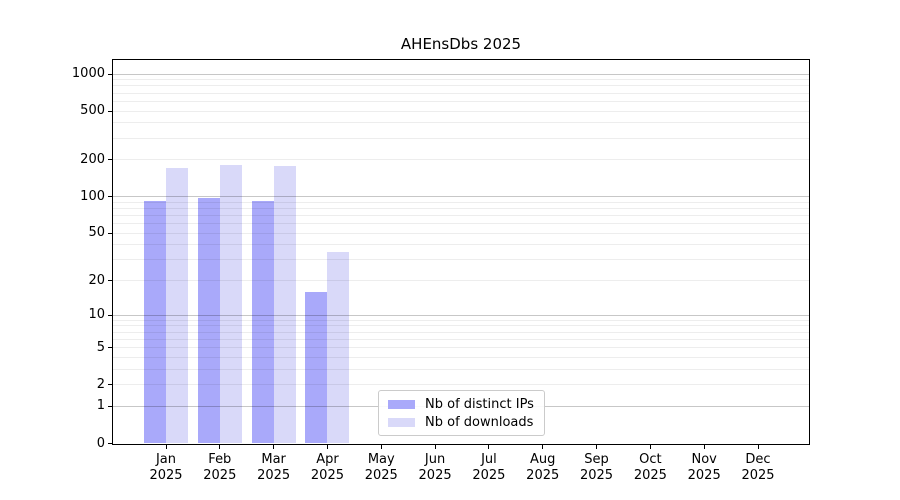  Describe the element at coordinates (100, 406) in the screenshot. I see `y-axis-tick-label: 1` at that location.